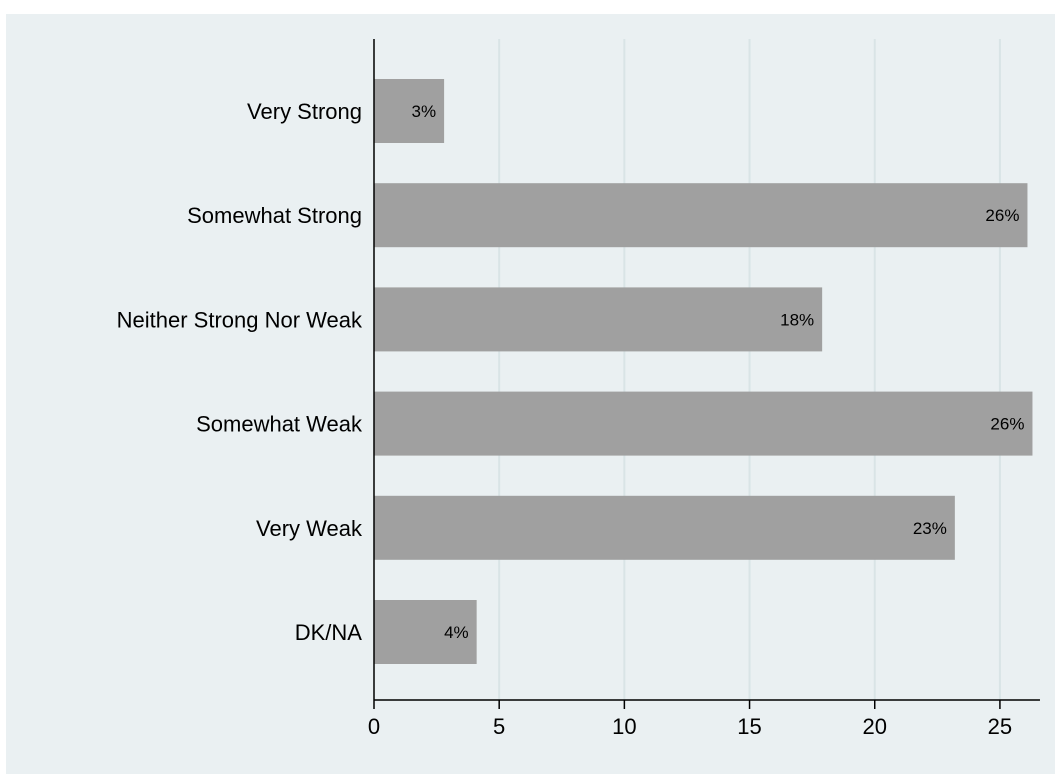 Image resolution: width=1055 pixels, height=774 pixels. What do you see at coordinates (690, 726) in the screenshot?
I see `tick-labels: 0 5 10 15 20 25` at bounding box center [690, 726].